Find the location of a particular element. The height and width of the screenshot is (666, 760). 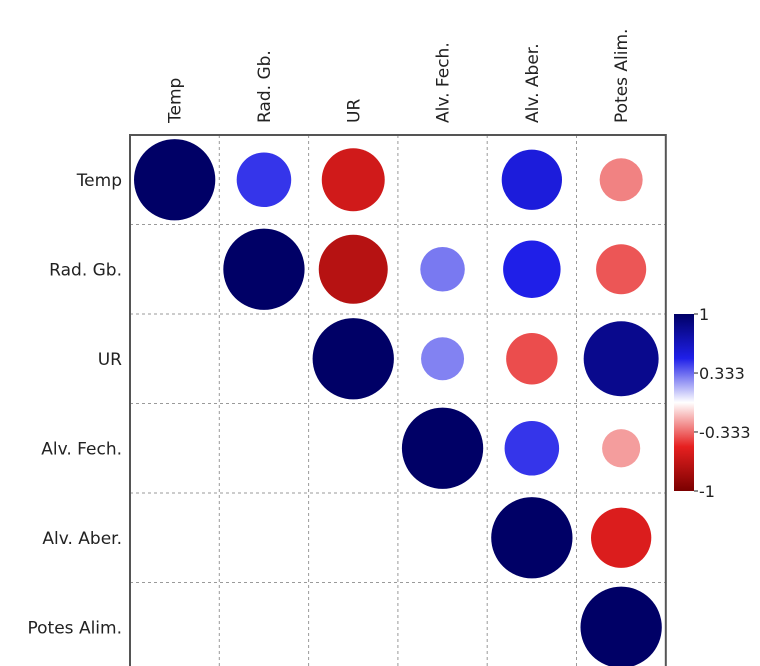

colorbar-tick-label: 0.333 is located at coordinates (722, 373).